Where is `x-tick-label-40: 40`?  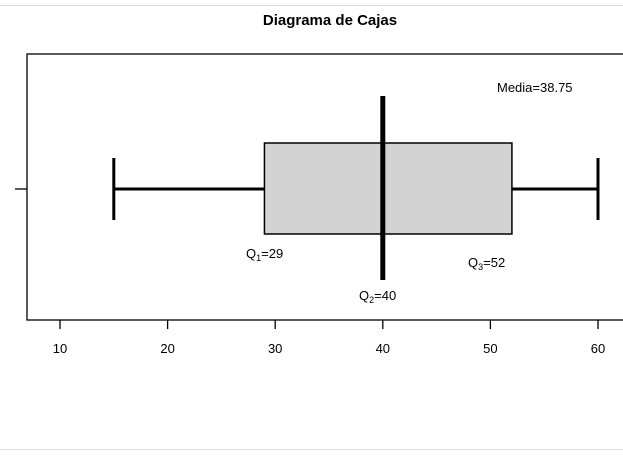
x-tick-label-40: 40 is located at coordinates (383, 348).